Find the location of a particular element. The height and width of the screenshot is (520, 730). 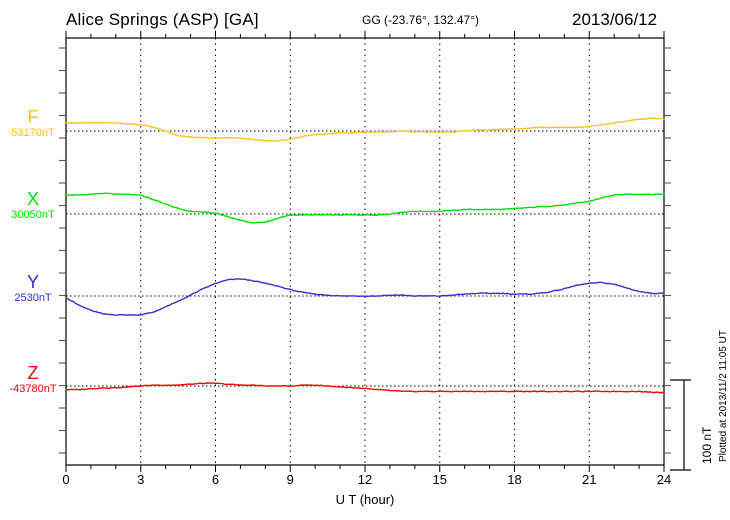

component-letter: F is located at coordinates (33, 117).